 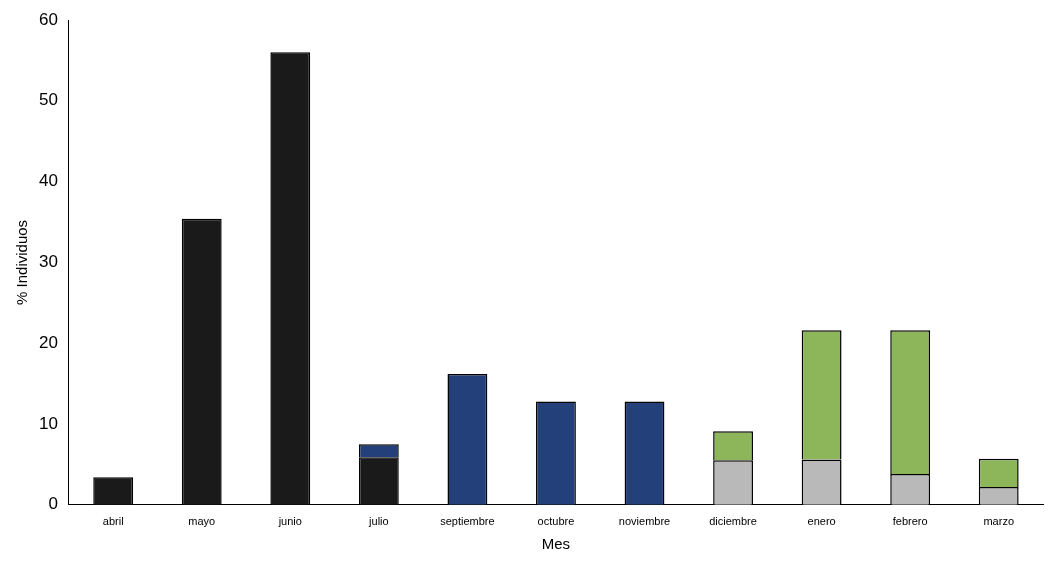 I want to click on y-tick-label: 60, so click(x=48, y=19).